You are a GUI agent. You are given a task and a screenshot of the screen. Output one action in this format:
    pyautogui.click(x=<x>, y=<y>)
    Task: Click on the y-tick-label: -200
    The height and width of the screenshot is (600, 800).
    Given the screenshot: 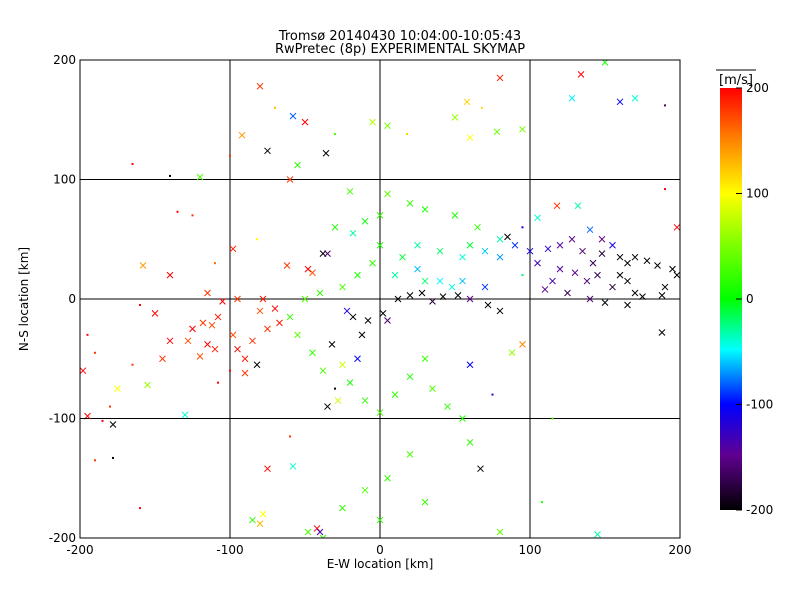 What is the action you would take?
    pyautogui.click(x=62, y=538)
    